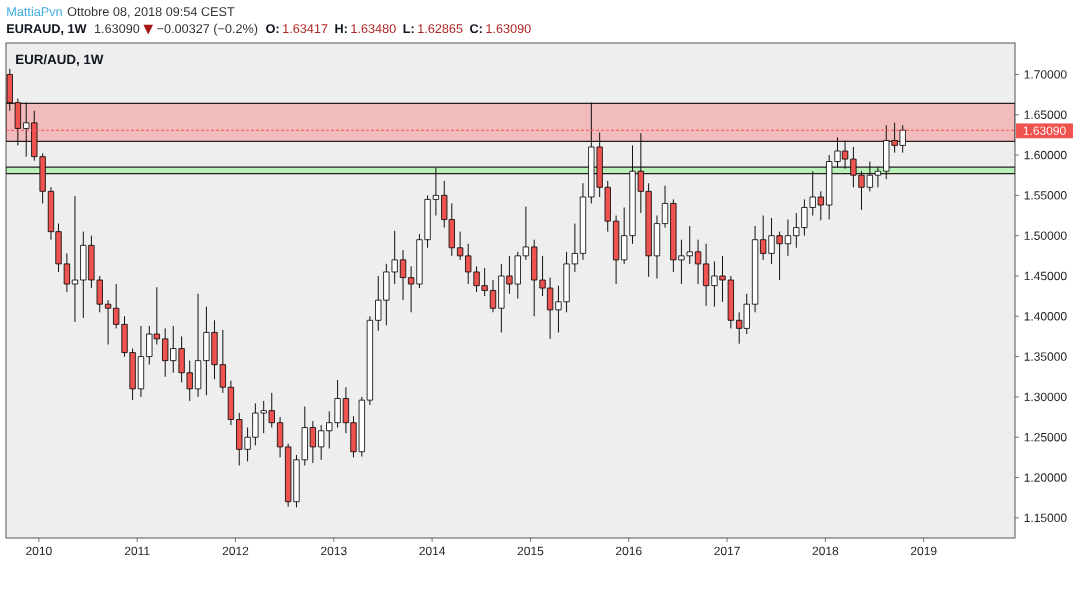 This screenshot has width=1073, height=596. What do you see at coordinates (39, 551) in the screenshot?
I see `x-tick-label: 2010` at bounding box center [39, 551].